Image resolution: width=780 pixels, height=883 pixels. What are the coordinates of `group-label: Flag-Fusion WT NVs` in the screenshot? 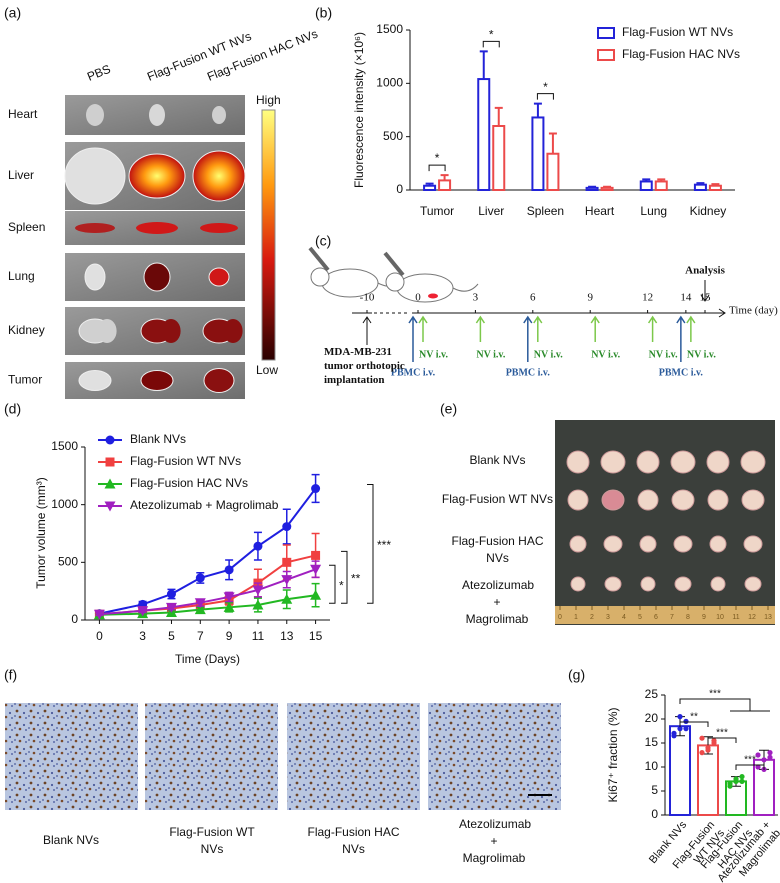 It's located at (212, 840).